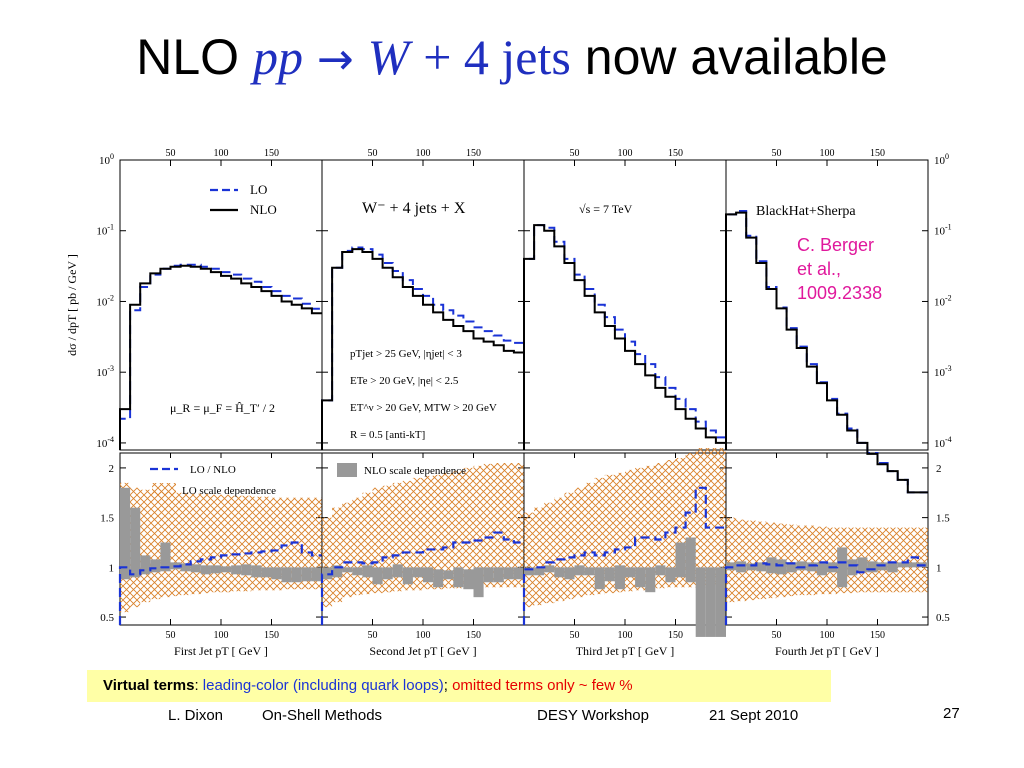  What do you see at coordinates (112, 568) in the screenshot?
I see `ratio-tick-label-left: 1` at bounding box center [112, 568].